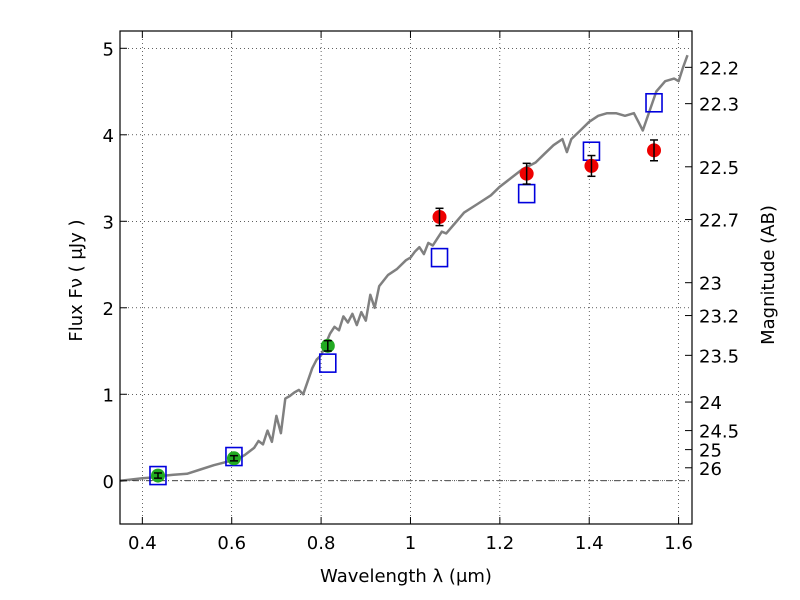 The height and width of the screenshot is (600, 800). I want to click on y-tick-label: 3, so click(108, 222).